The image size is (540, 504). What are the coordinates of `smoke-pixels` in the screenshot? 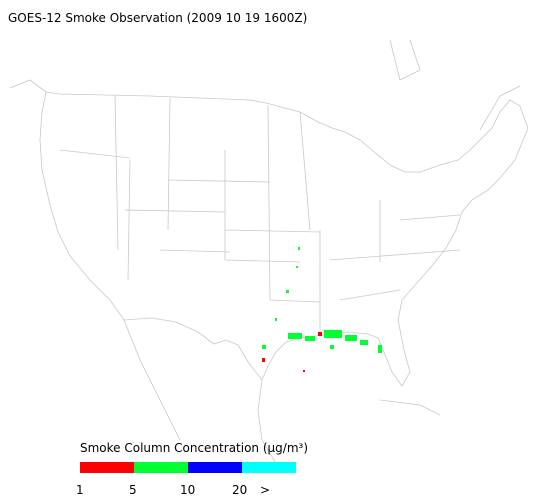 It's located at (322, 309).